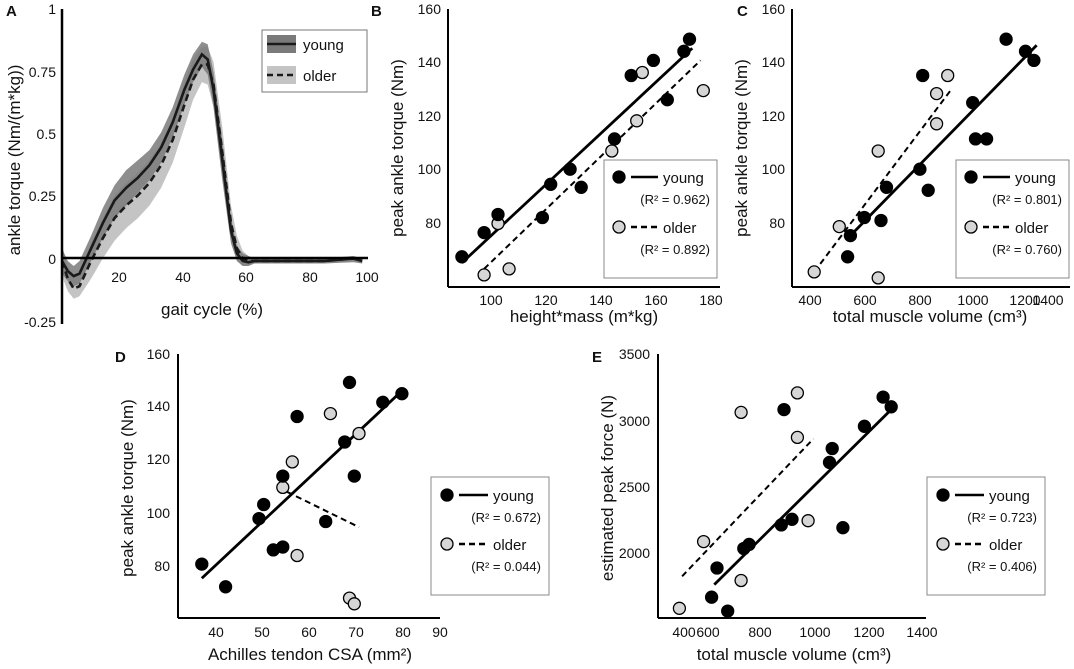 The width and height of the screenshot is (1074, 669). I want to click on panel-c-legend-older-marker, so click(971, 227).